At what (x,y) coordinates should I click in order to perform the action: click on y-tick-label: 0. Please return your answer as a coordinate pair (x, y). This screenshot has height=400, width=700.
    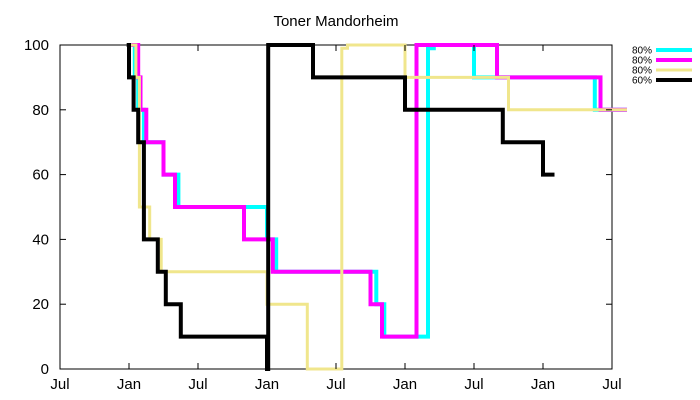
    Looking at the image, I should click on (45, 369).